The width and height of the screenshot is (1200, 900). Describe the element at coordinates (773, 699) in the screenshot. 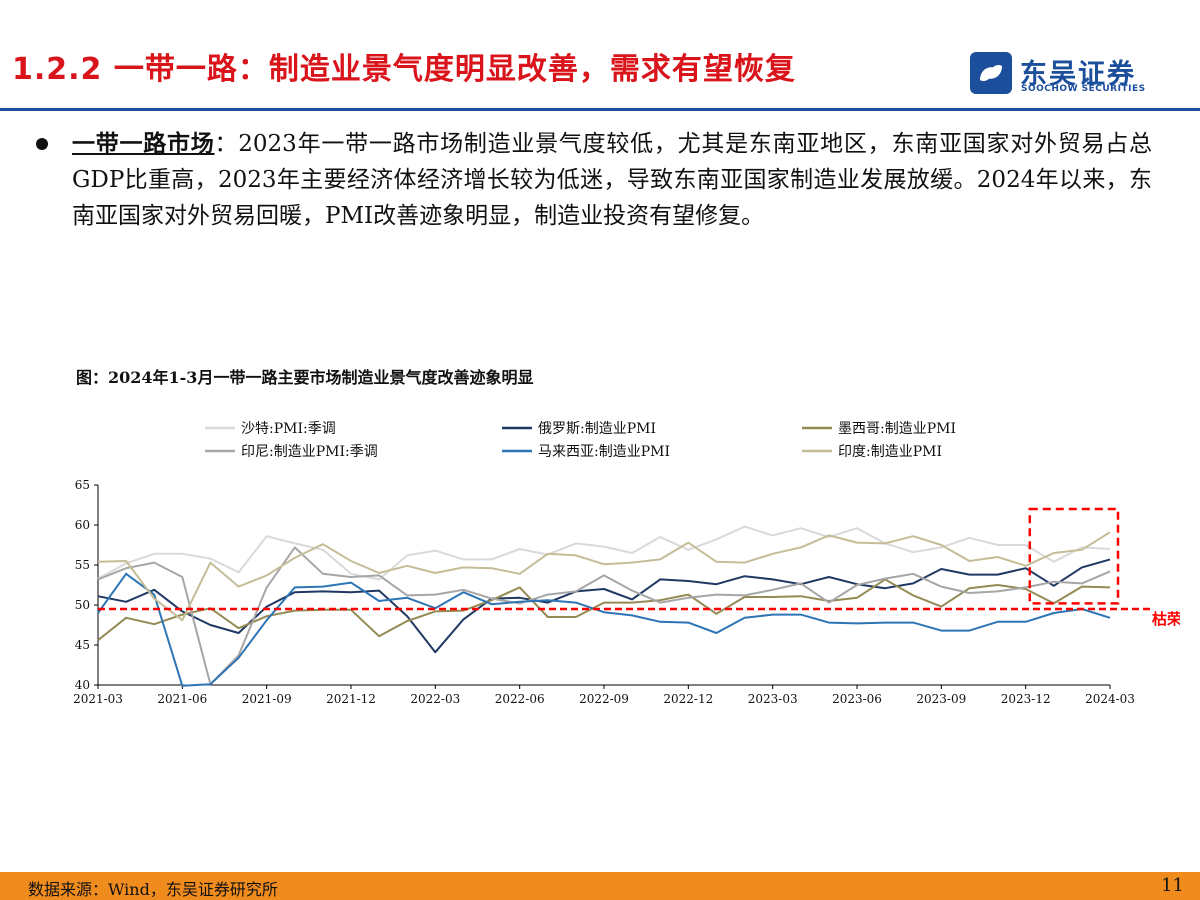

I see `x-tick-label: 2023-03` at that location.